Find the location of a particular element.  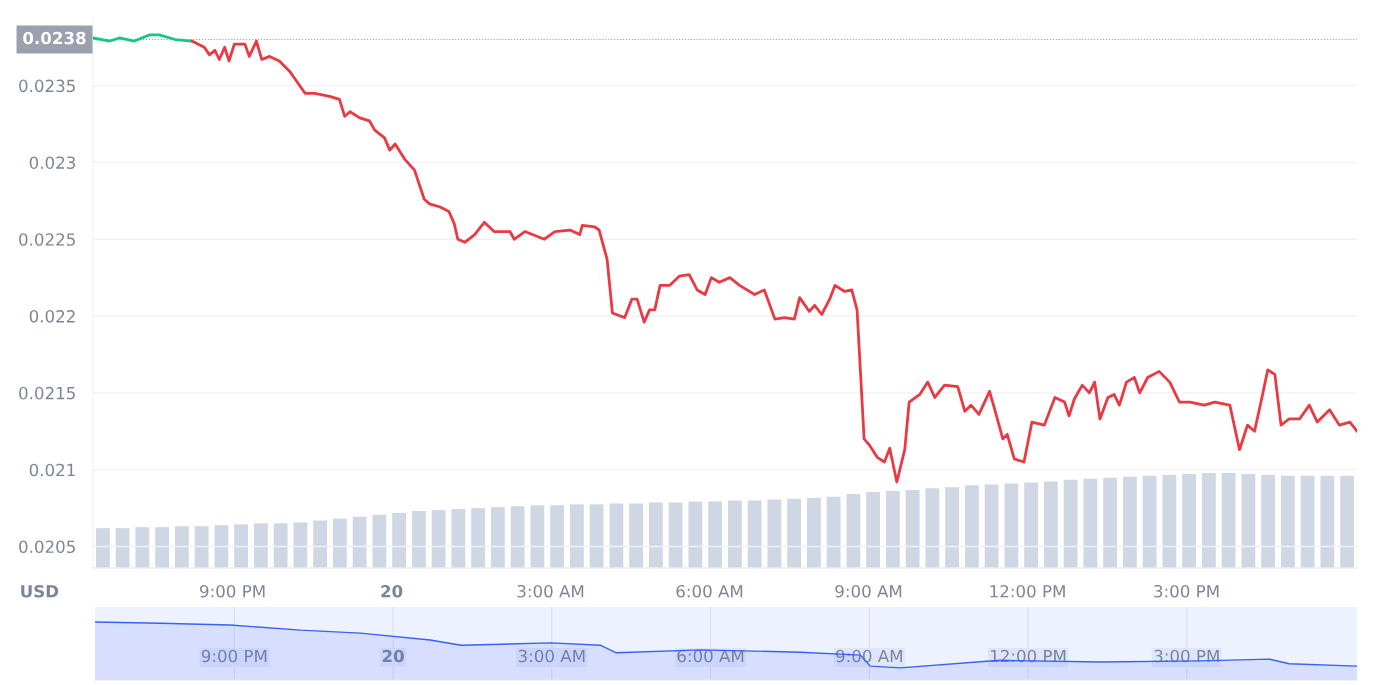

y-tick-label: 0.022 is located at coordinates (52, 316).